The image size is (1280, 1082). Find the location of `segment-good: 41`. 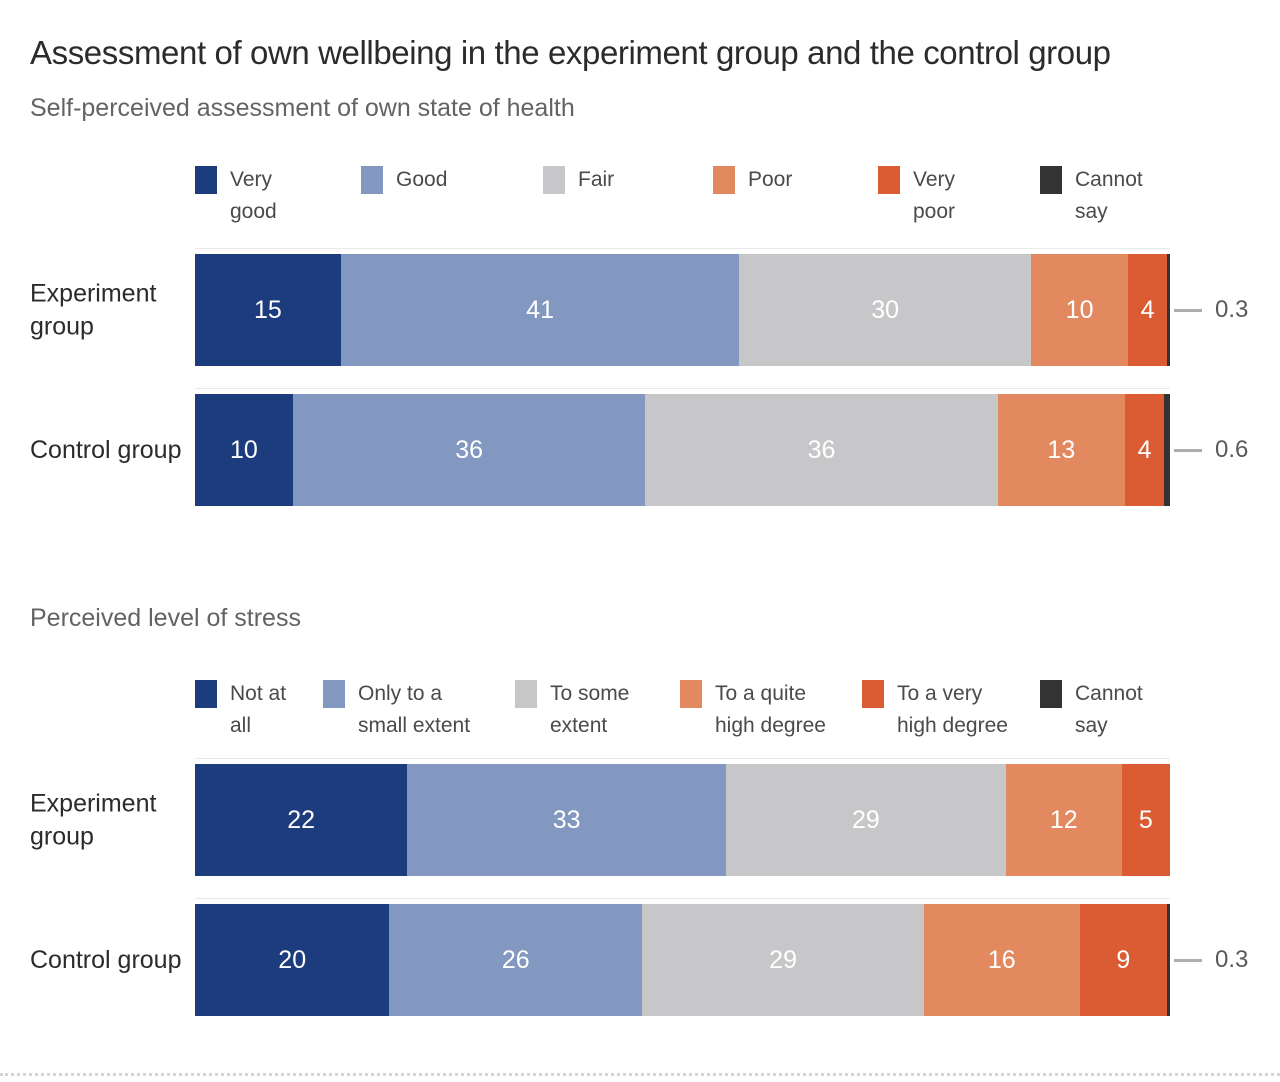

segment-good: 41 is located at coordinates (540, 310).